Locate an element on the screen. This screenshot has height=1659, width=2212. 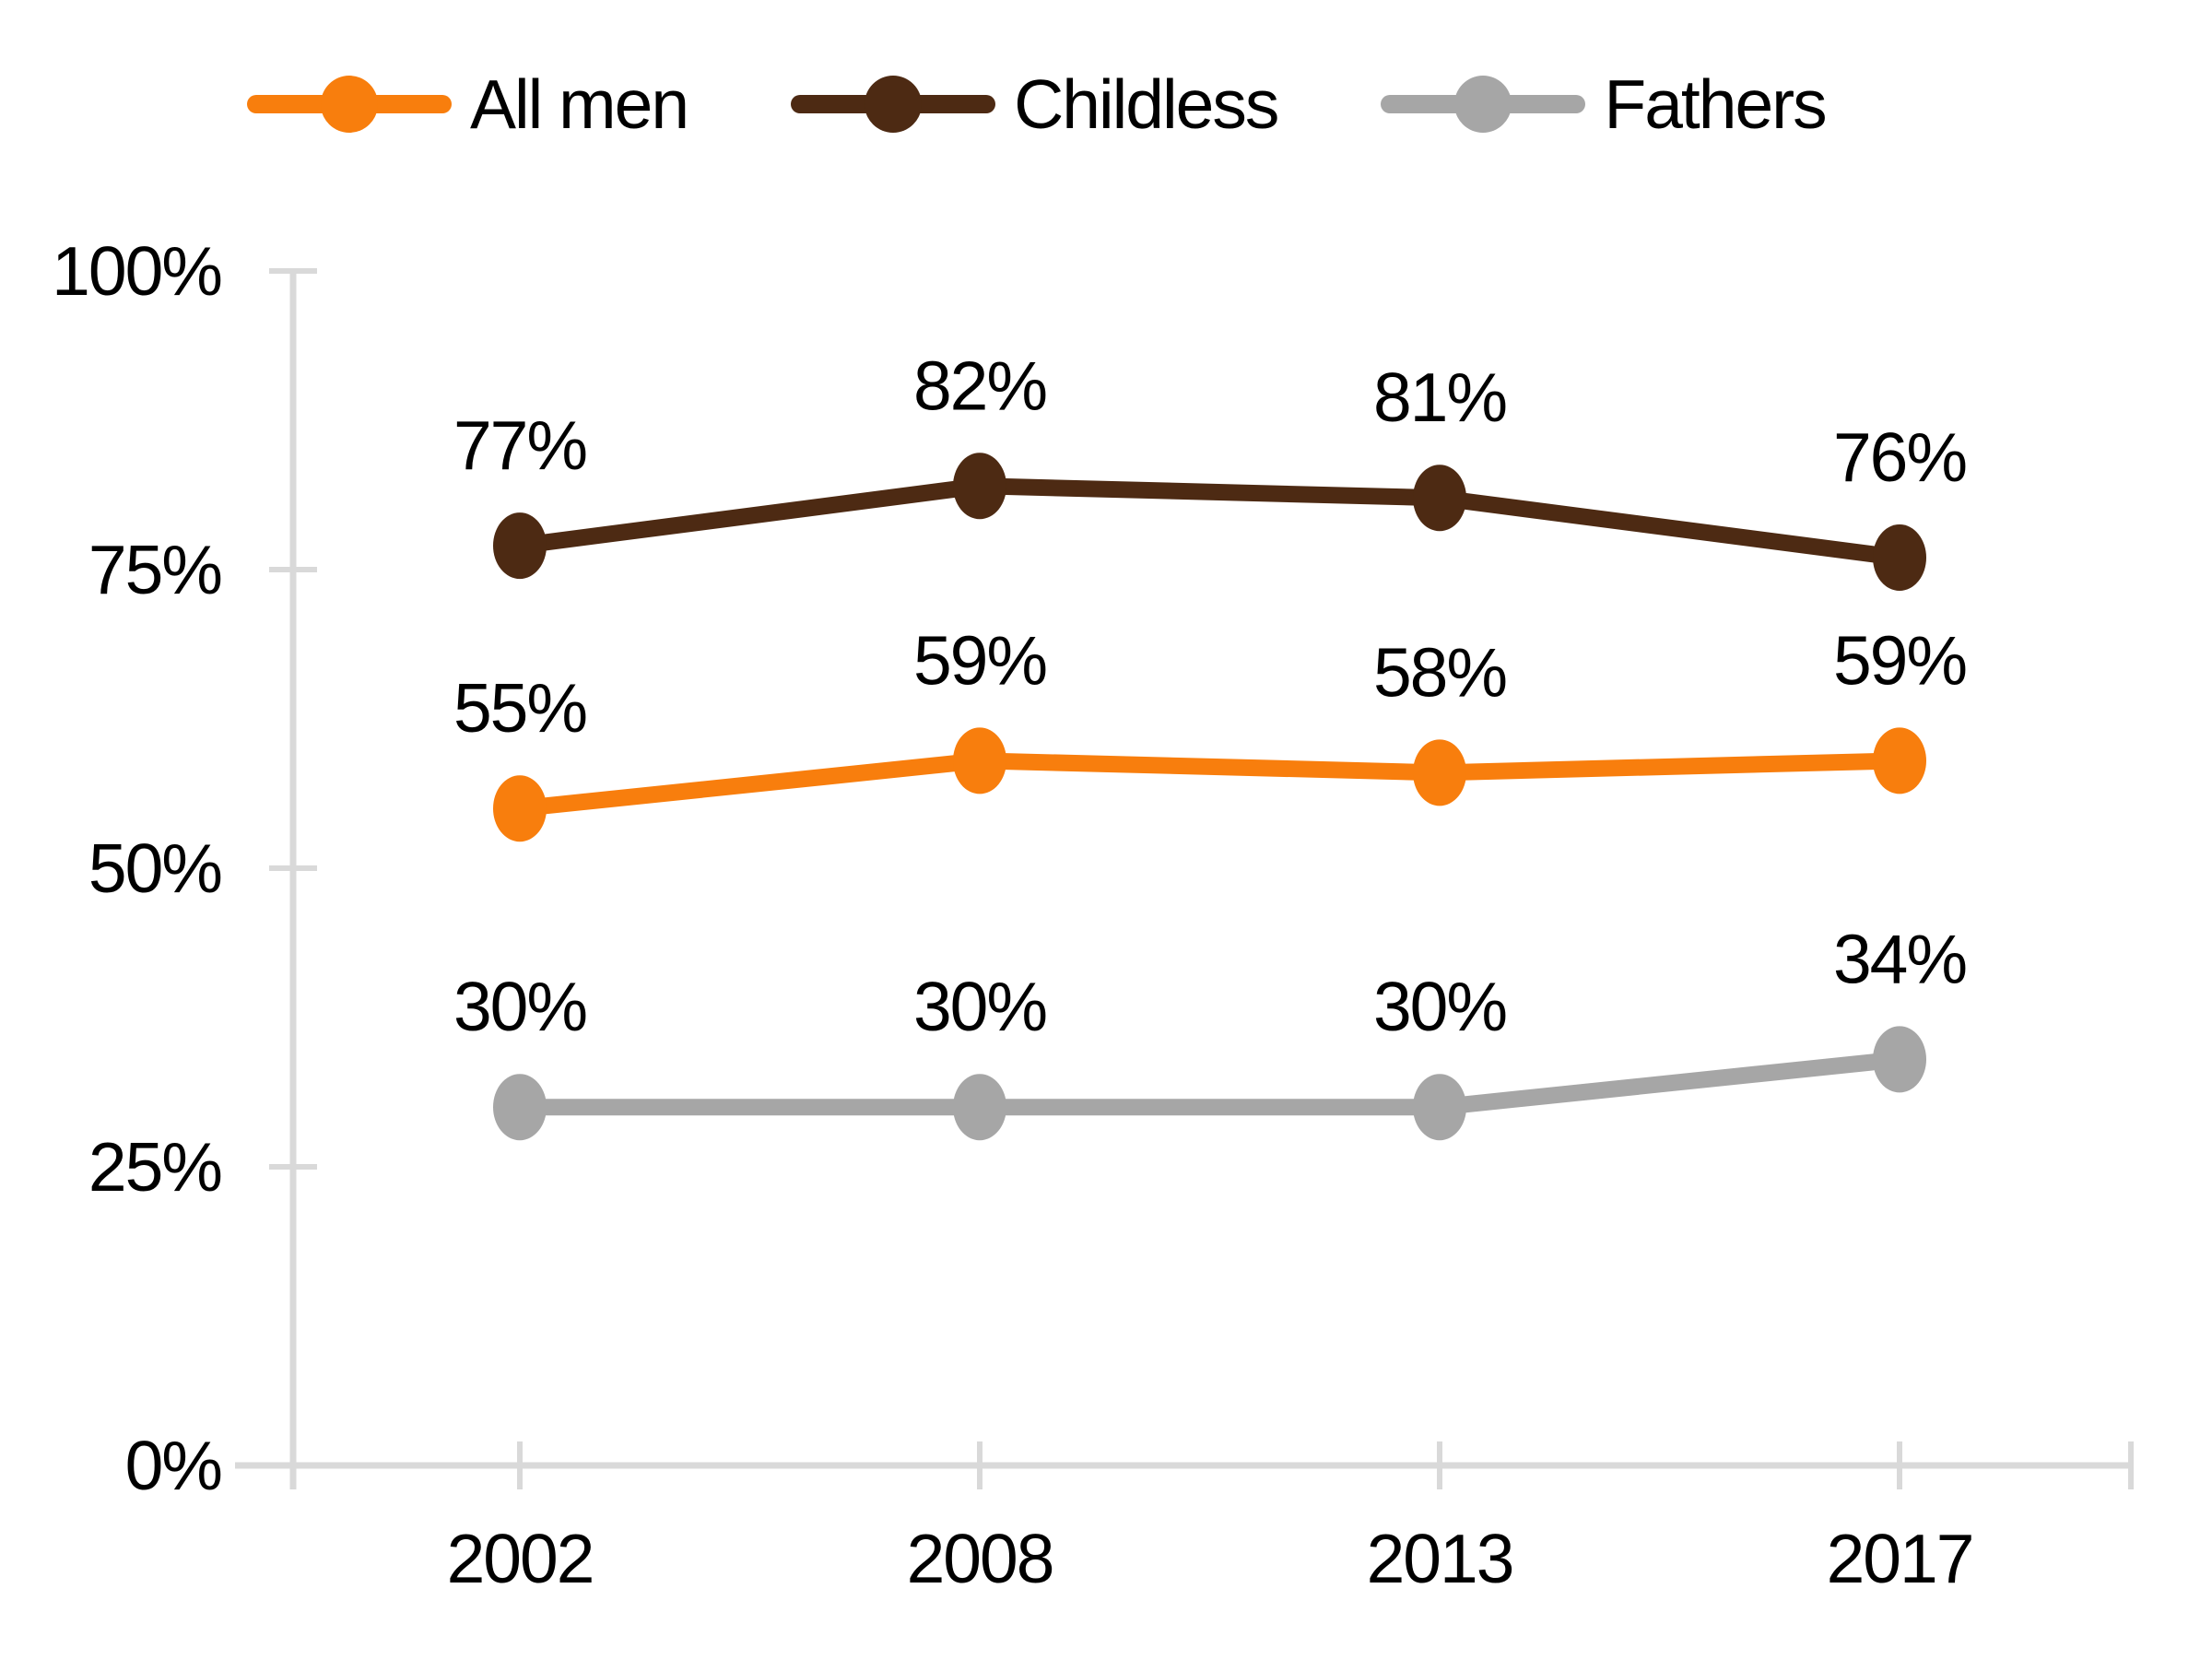
data-point-childless-2008 is located at coordinates (979, 486).